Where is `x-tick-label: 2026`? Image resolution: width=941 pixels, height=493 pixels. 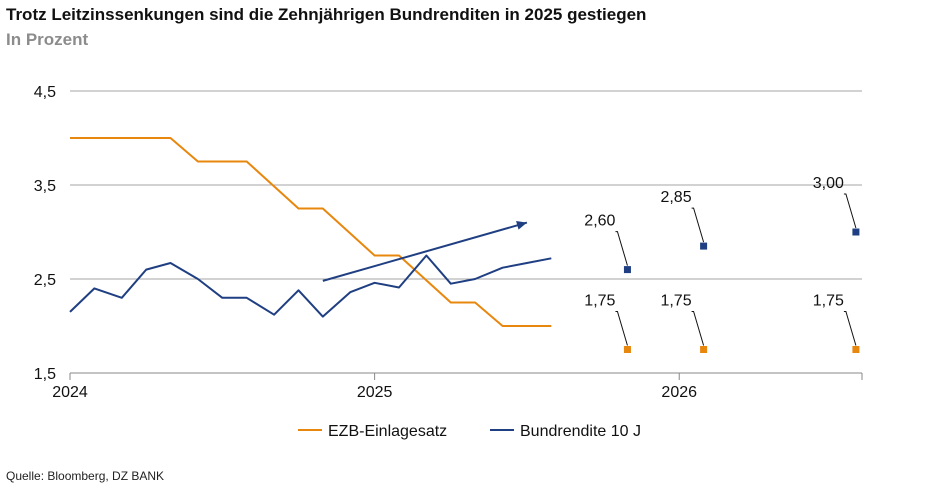
x-tick-label: 2026 is located at coordinates (679, 392).